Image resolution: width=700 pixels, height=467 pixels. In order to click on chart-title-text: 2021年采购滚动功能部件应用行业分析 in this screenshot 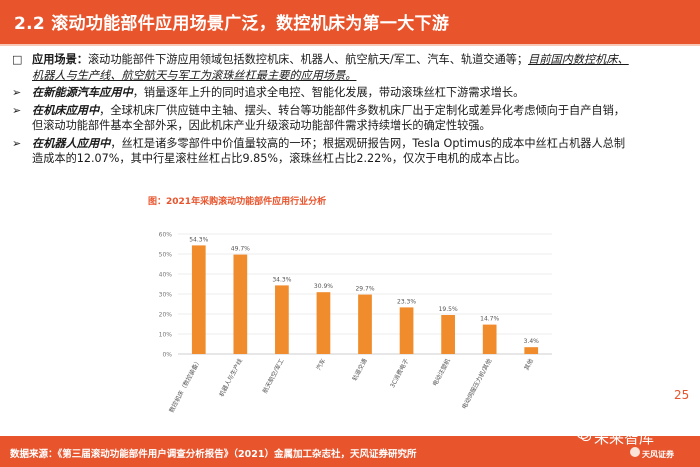, I will do `click(246, 202)`.